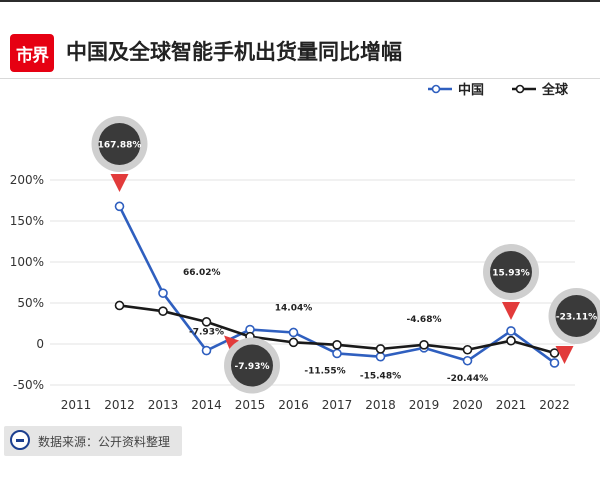 This screenshot has height=478, width=600. What do you see at coordinates (424, 320) in the screenshot?
I see `data-label: -4.68%` at bounding box center [424, 320].